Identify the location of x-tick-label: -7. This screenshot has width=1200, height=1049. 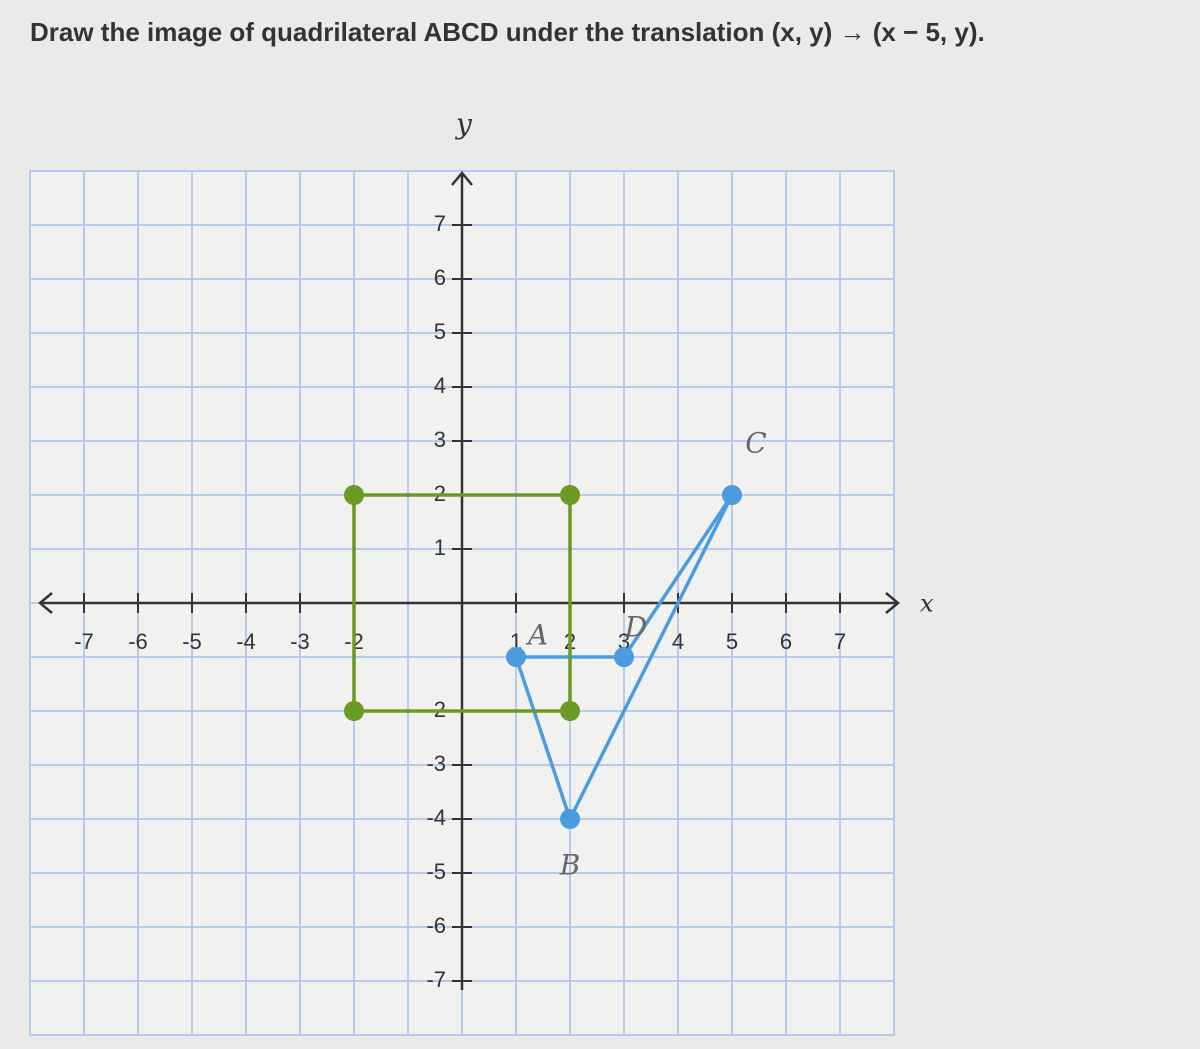
(84, 641).